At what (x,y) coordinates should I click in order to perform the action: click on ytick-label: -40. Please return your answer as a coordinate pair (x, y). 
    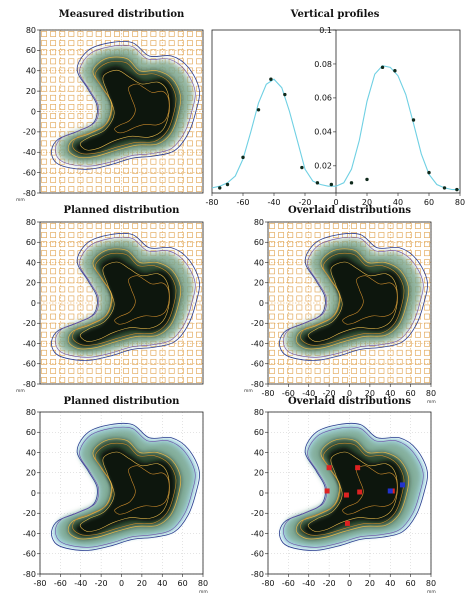
    Looking at the image, I should click on (257, 343).